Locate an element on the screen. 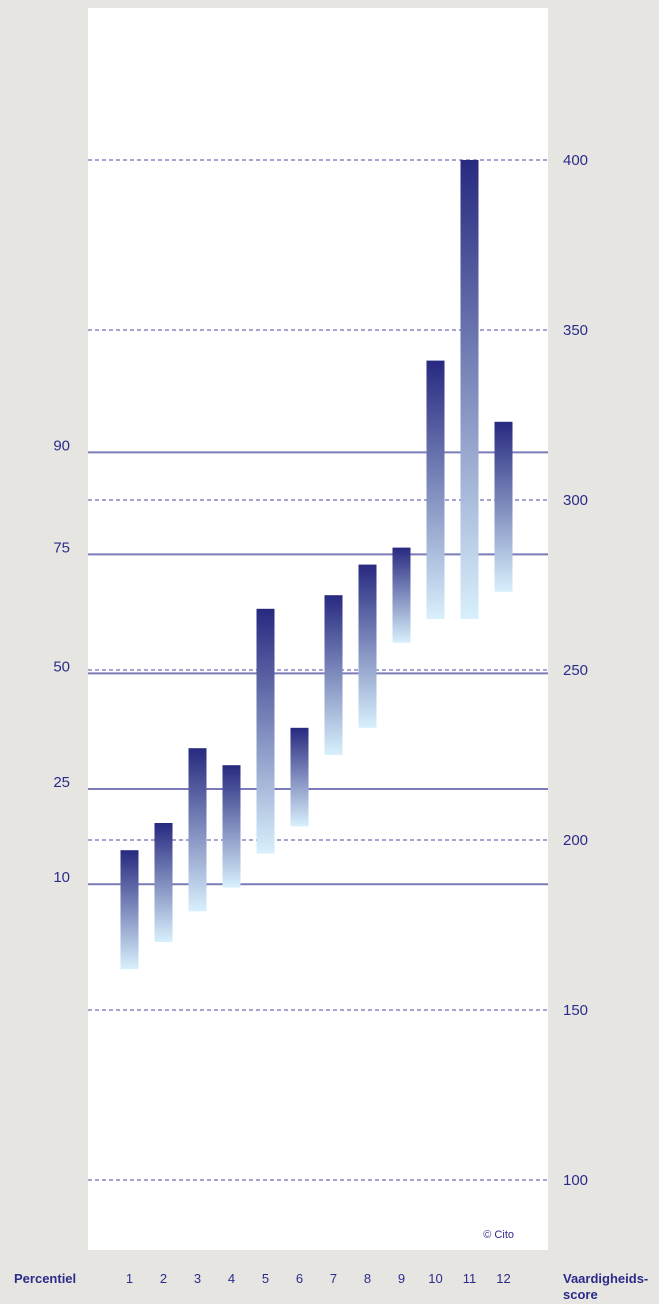  x-tick-label-3: 3 is located at coordinates (197, 1278).